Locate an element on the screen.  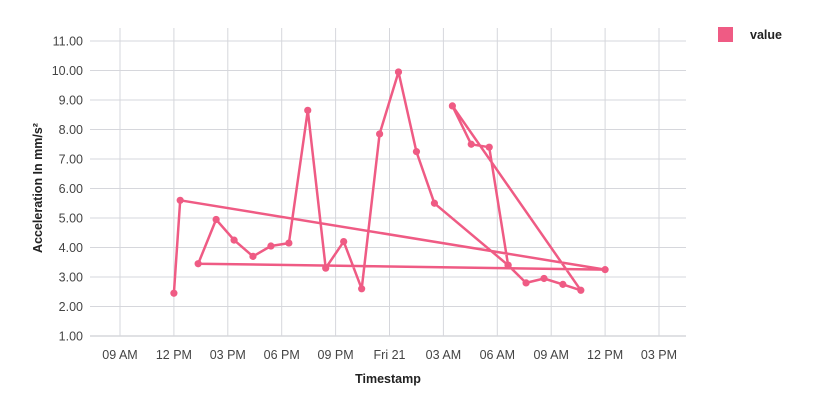
y-tick-label: 2.00 is located at coordinates (71, 307).